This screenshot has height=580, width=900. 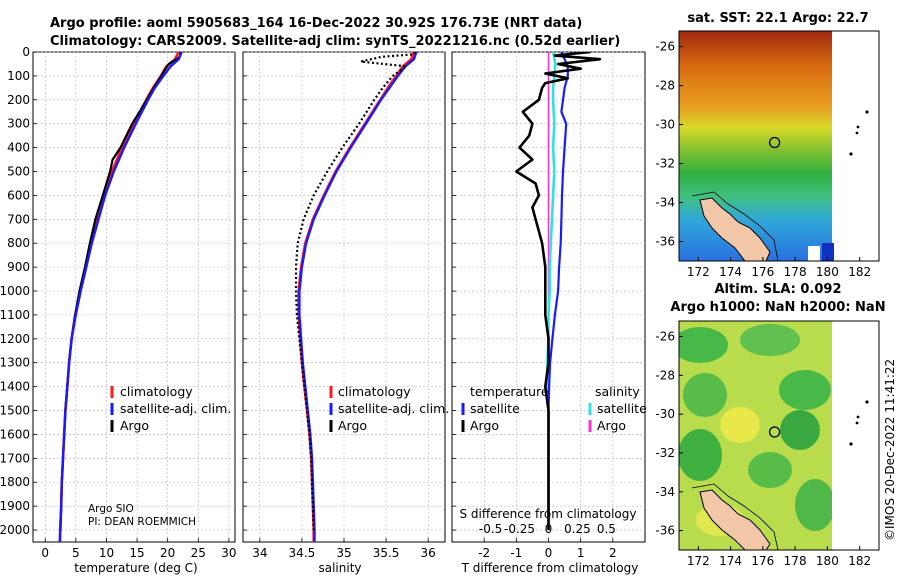 I want to click on x-tick-label: 30, so click(x=228, y=553).